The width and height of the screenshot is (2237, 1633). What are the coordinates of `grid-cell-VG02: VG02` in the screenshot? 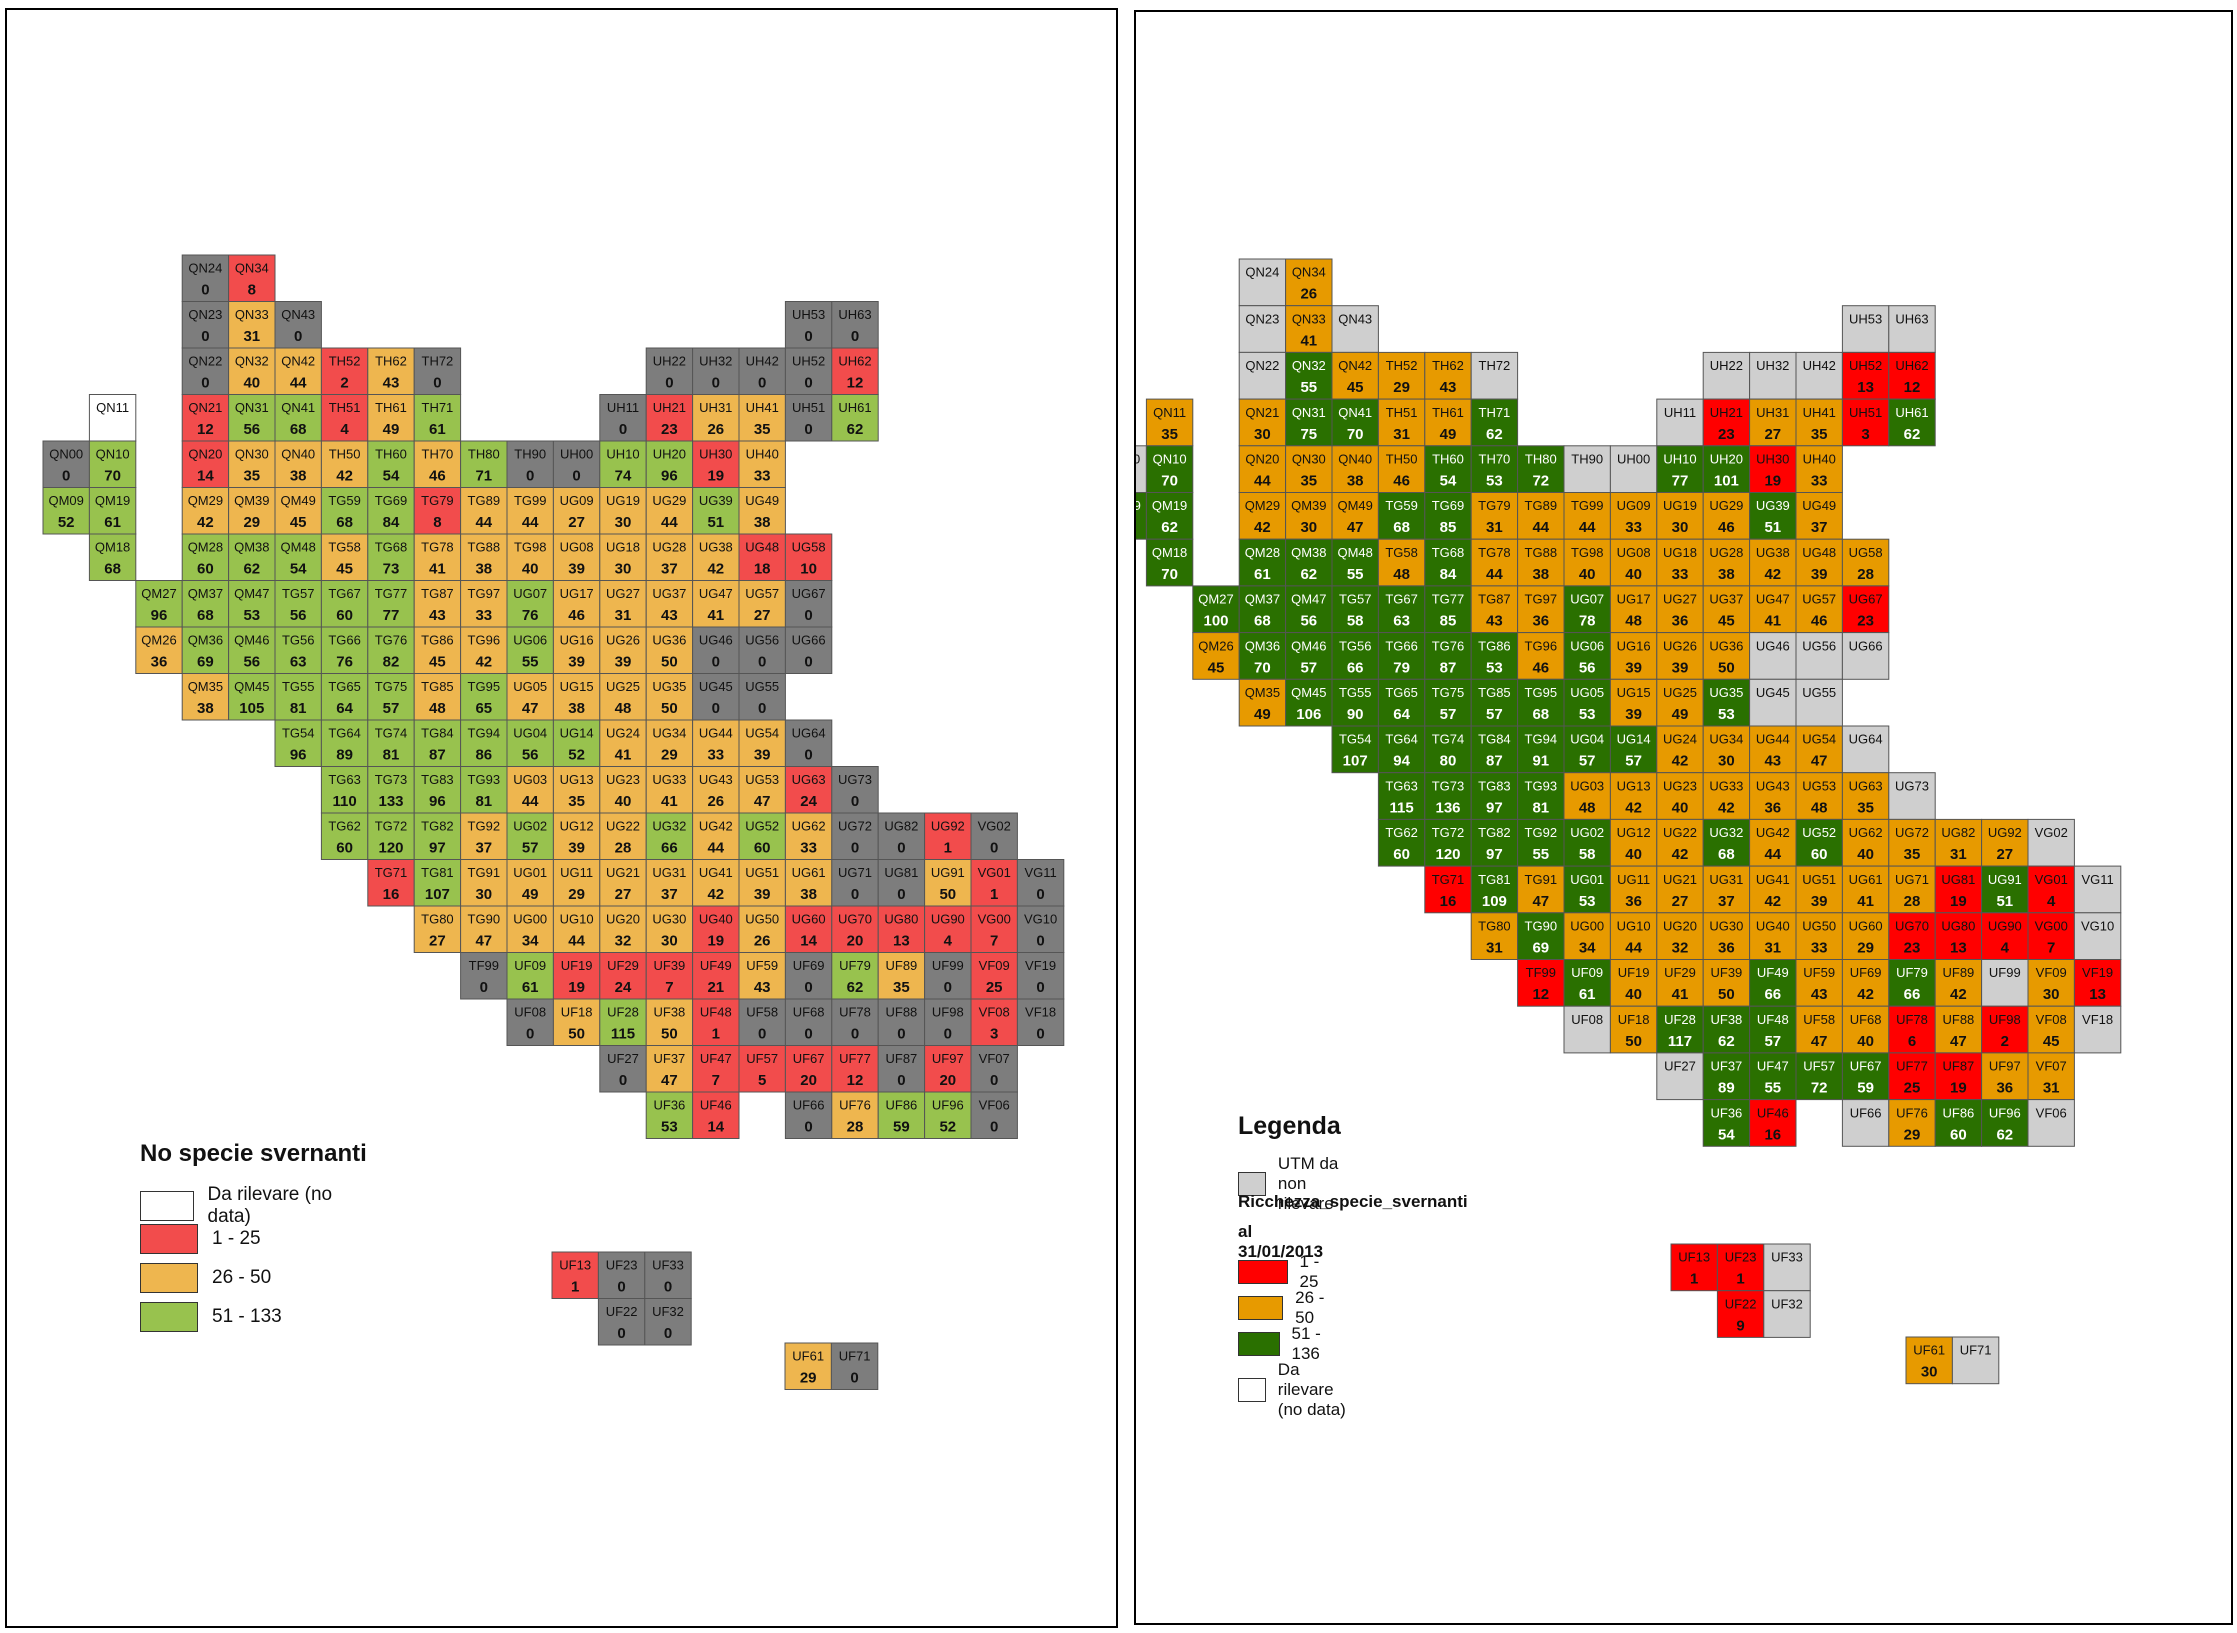 It's located at (2051, 842).